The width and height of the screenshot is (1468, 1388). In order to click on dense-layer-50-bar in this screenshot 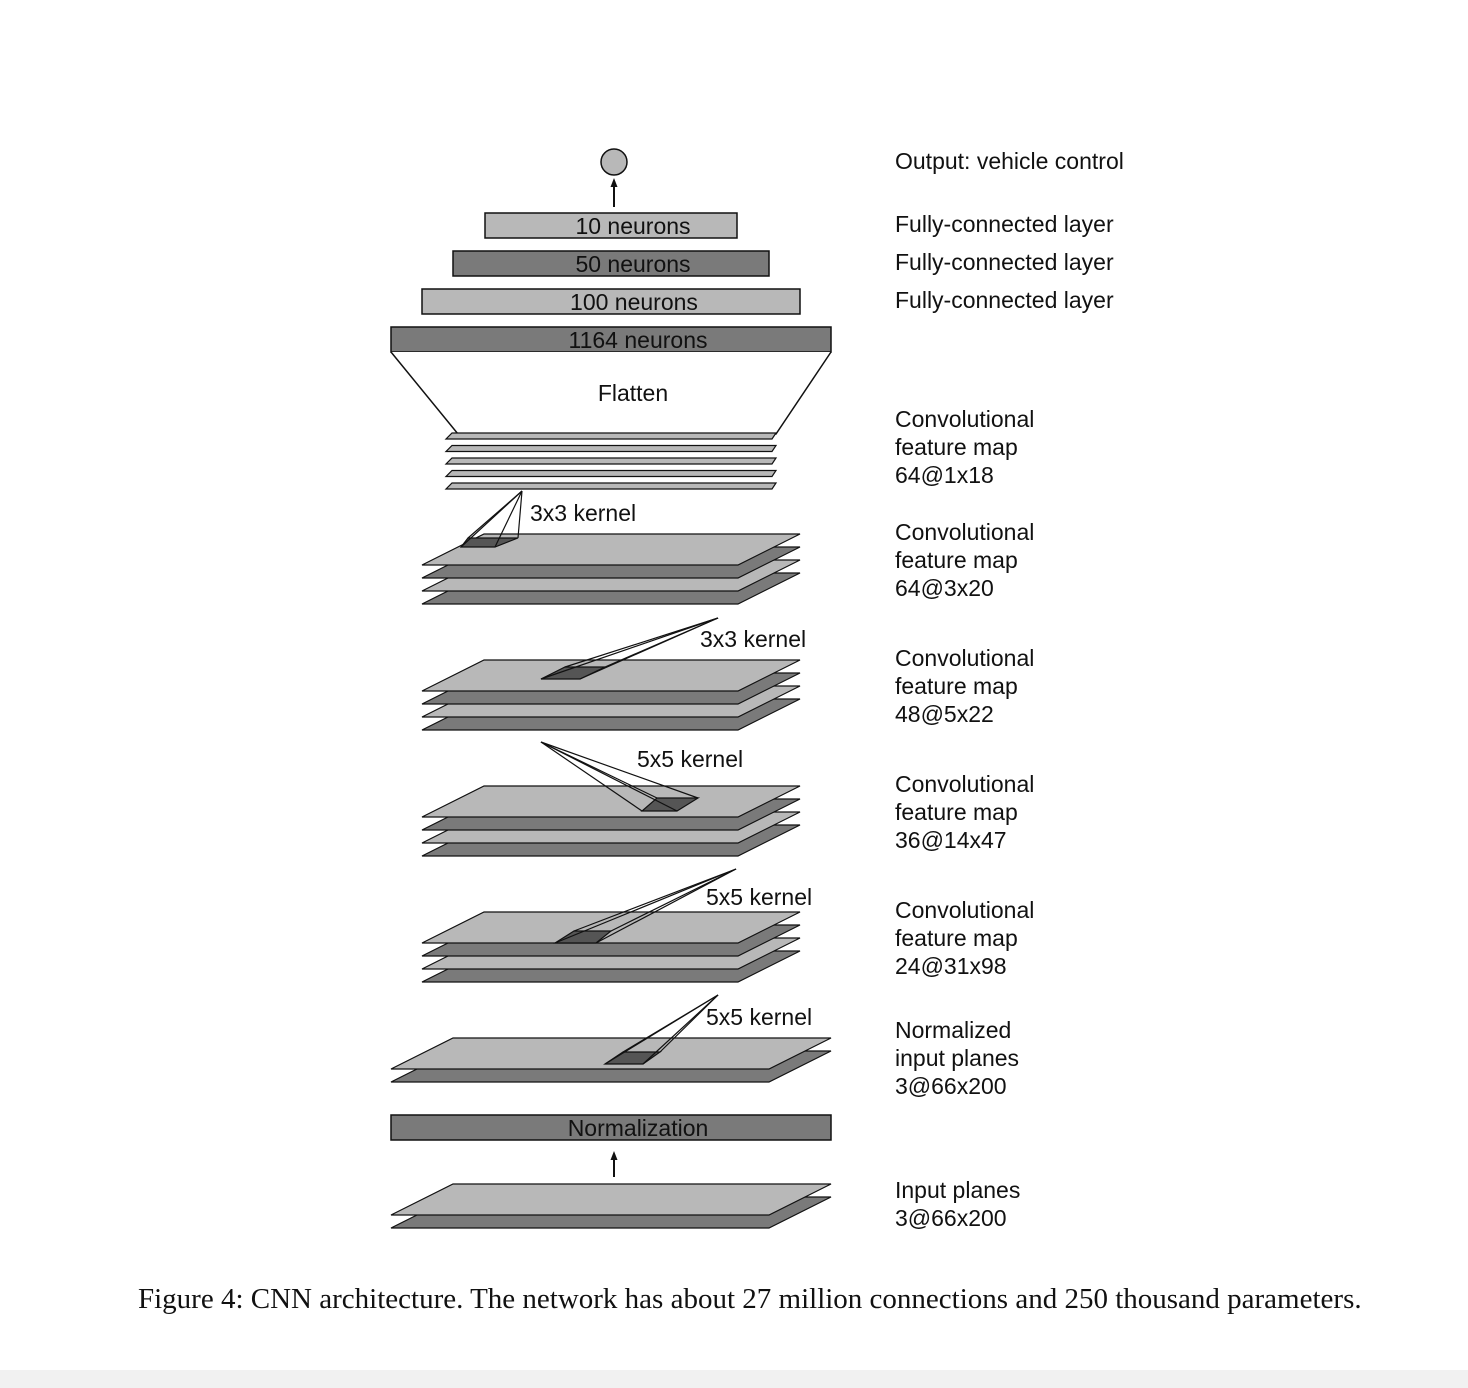, I will do `click(611, 263)`.